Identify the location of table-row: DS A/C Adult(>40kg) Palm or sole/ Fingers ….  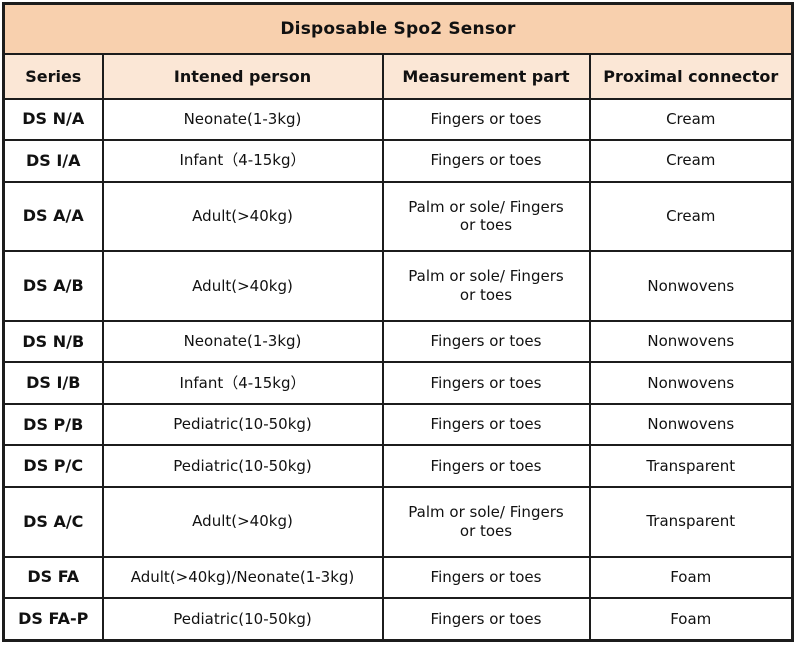
(398, 521).